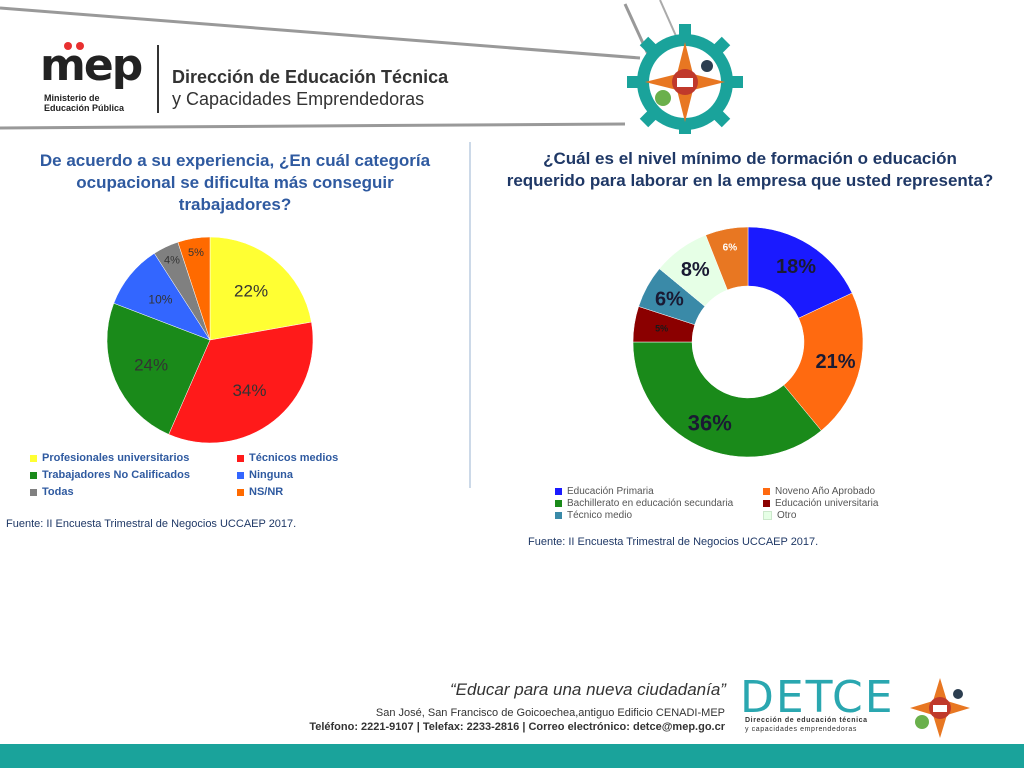 The image size is (1024, 768). Describe the element at coordinates (661, 328) in the screenshot. I see `donut-data-label: 5%` at that location.